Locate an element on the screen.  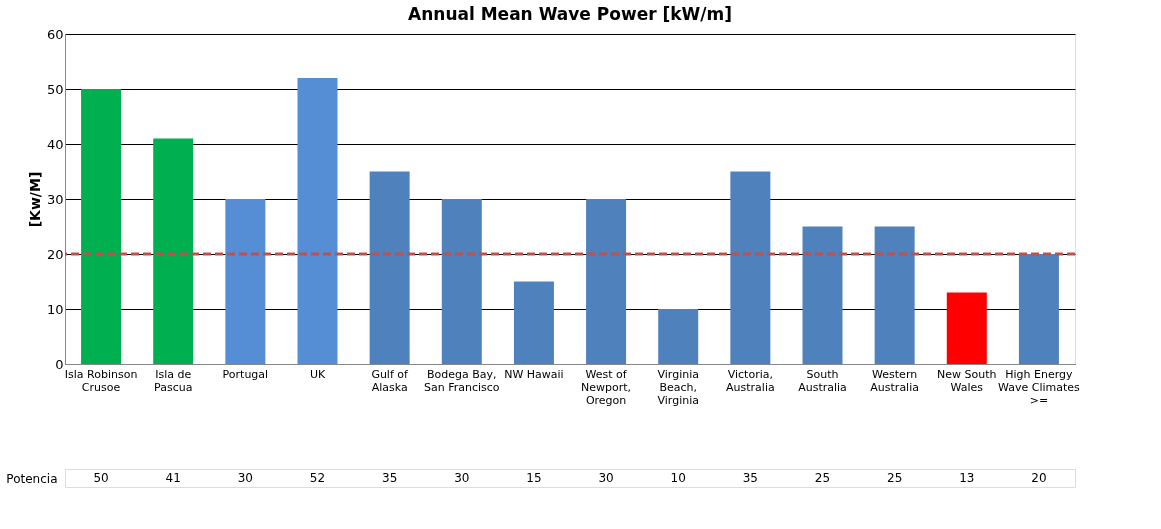
x-tick-label: UK is located at coordinates (317, 374).